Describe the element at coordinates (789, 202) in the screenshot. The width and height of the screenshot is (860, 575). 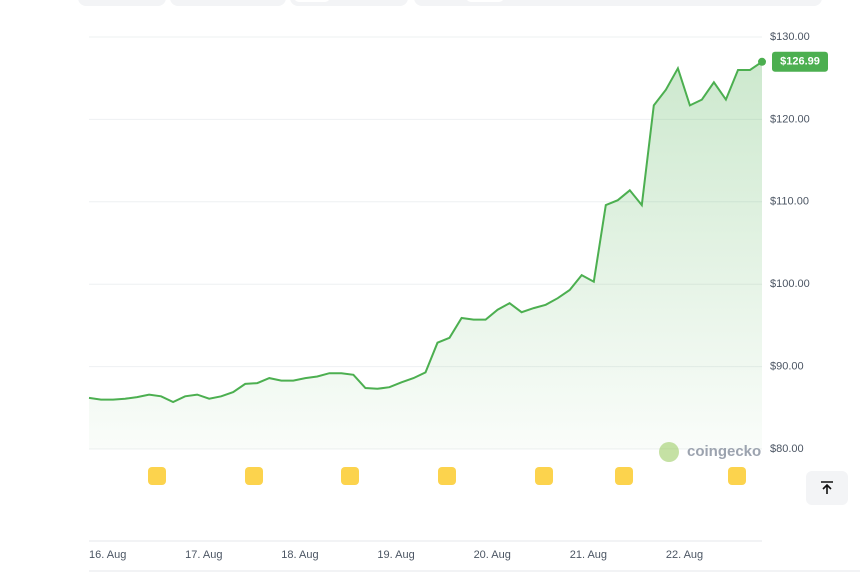
I see `y-tick-label: $110.00` at that location.